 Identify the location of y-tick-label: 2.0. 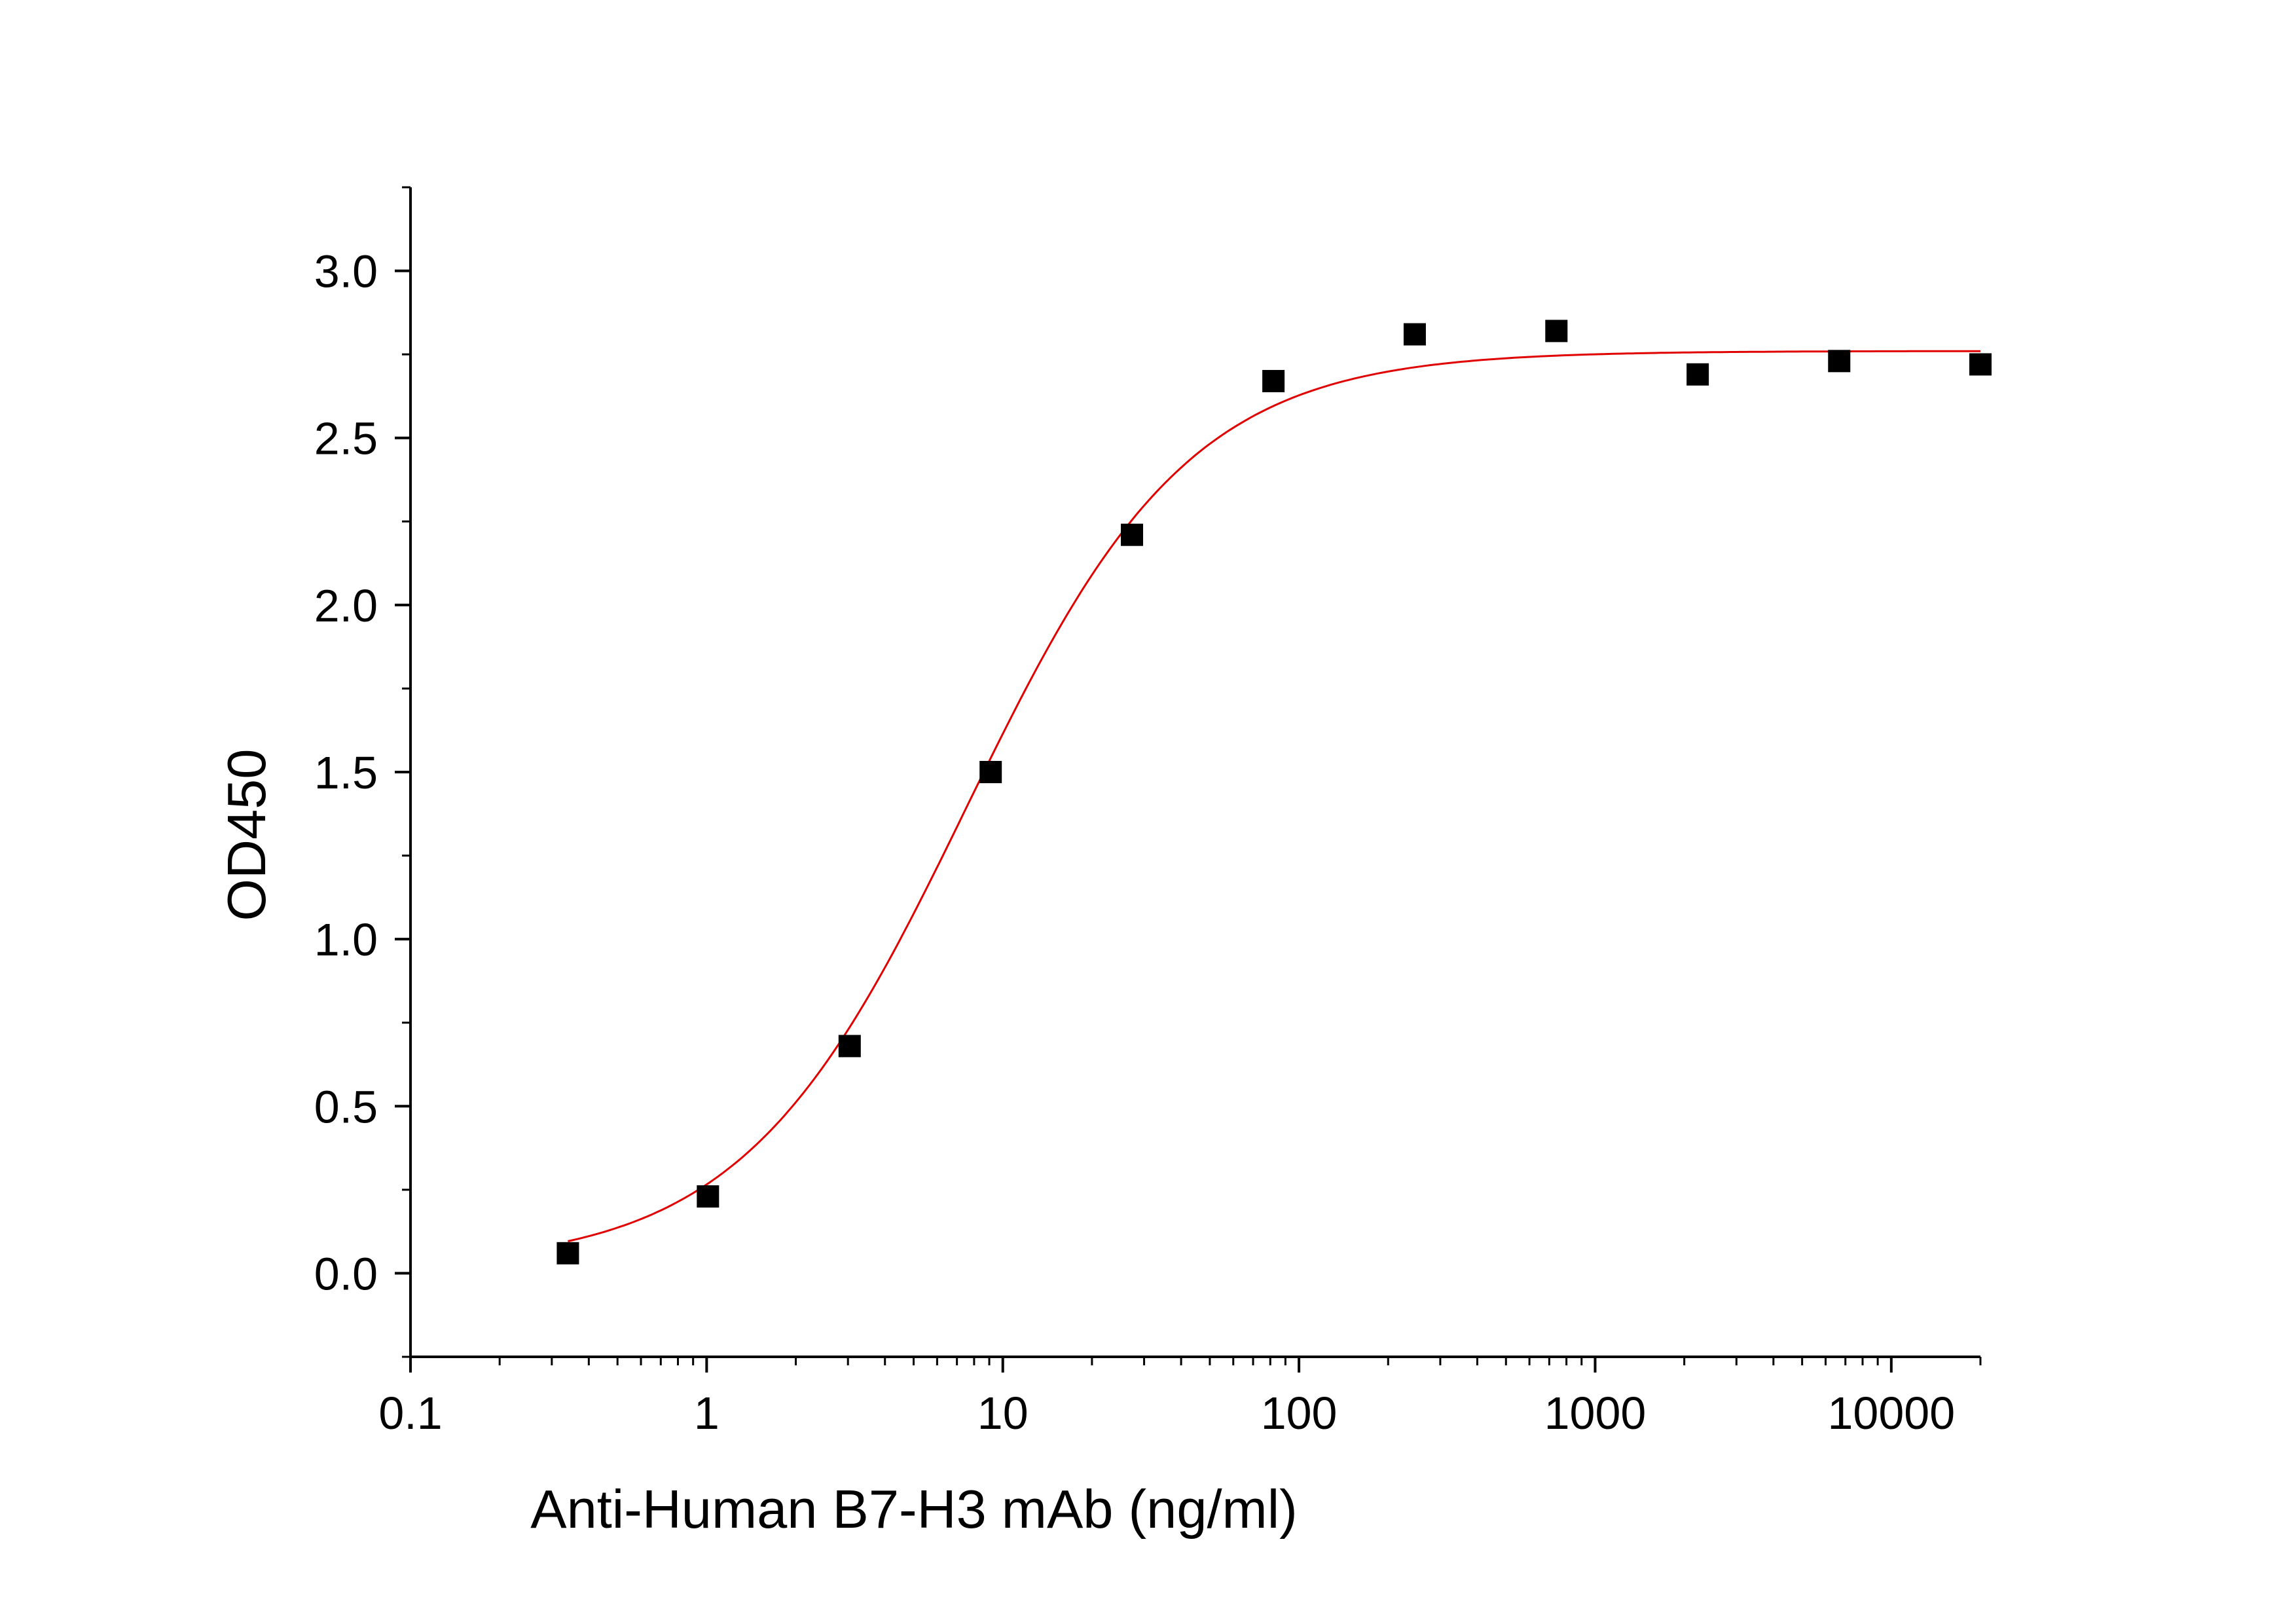
(346, 605).